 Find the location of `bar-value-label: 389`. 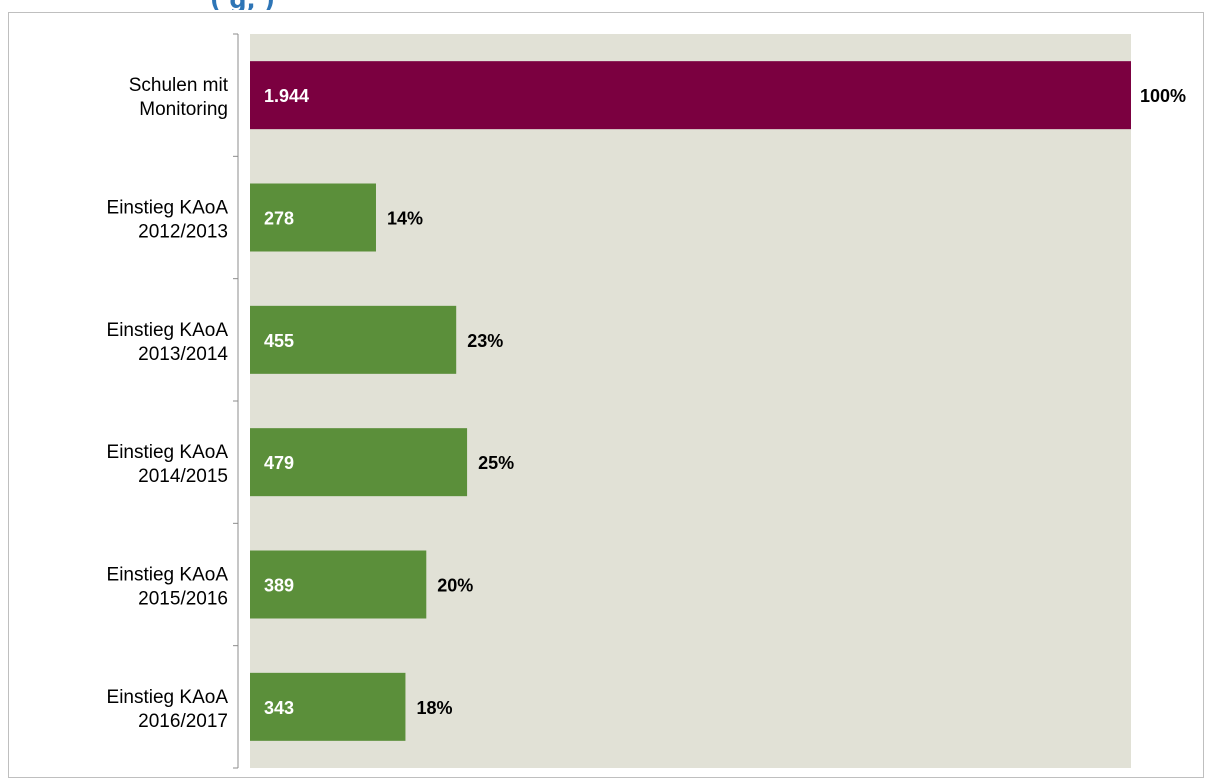

bar-value-label: 389 is located at coordinates (279, 586).